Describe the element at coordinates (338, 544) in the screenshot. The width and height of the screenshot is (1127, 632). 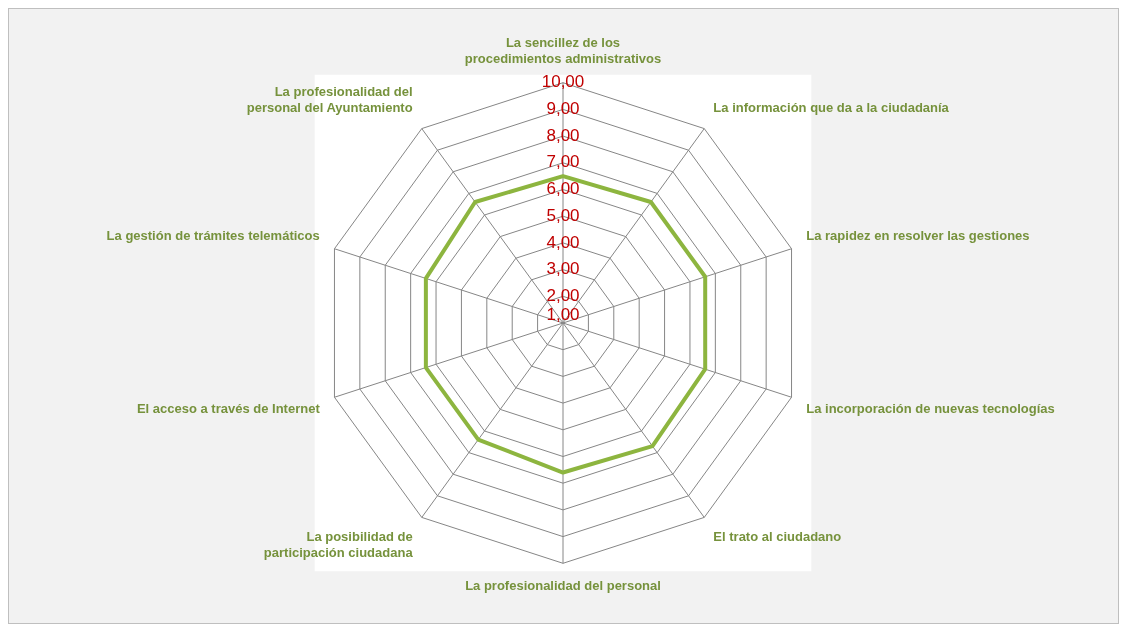
I see `spoke-label: La posibilidad de participación ciudadana` at that location.